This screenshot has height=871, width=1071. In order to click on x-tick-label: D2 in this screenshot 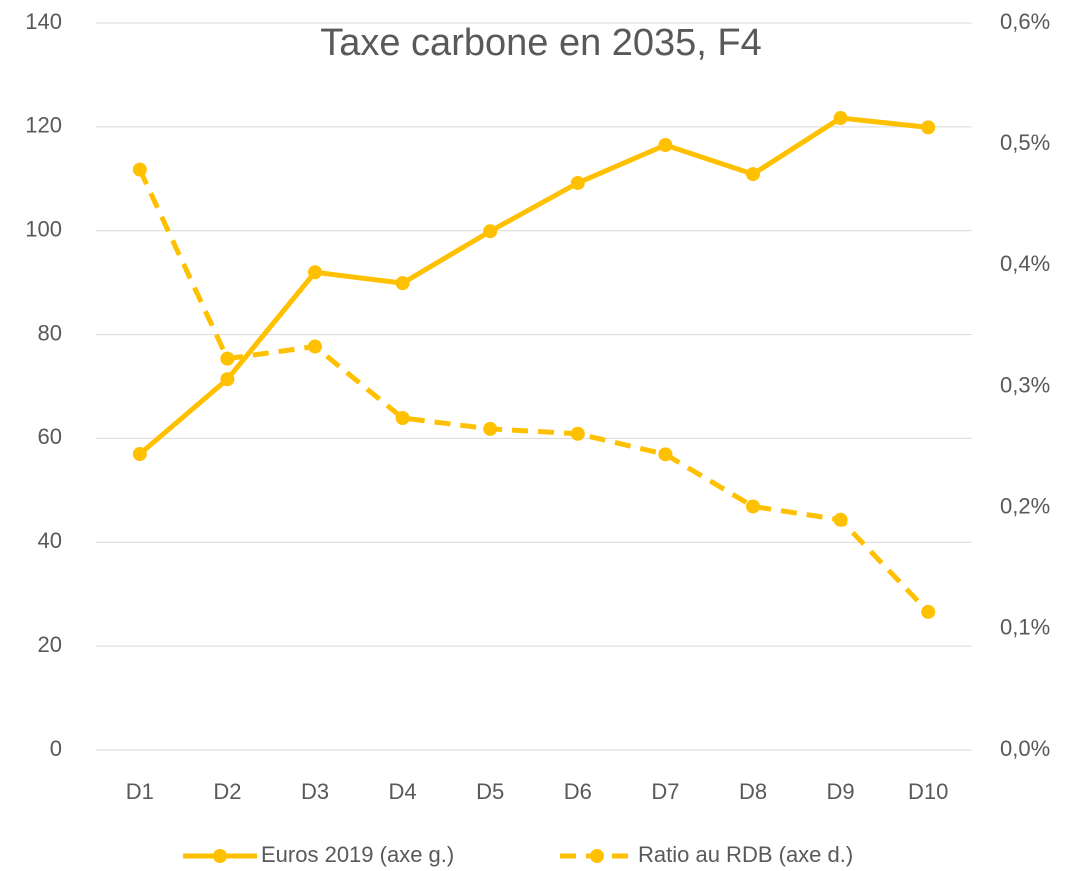, I will do `click(227, 791)`.